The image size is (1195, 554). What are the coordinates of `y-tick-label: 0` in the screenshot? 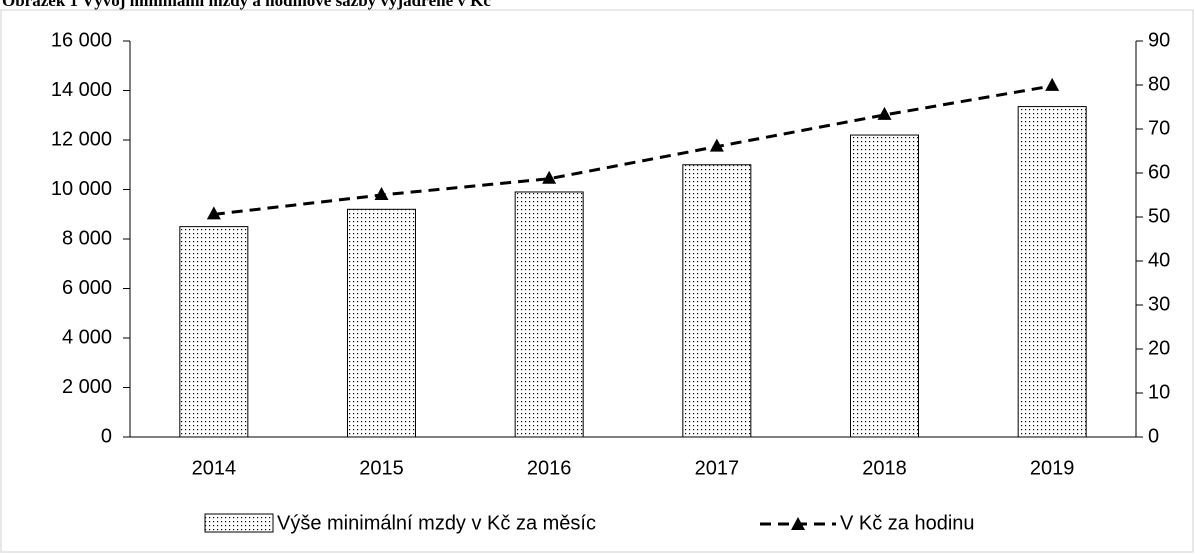 It's located at (106, 436).